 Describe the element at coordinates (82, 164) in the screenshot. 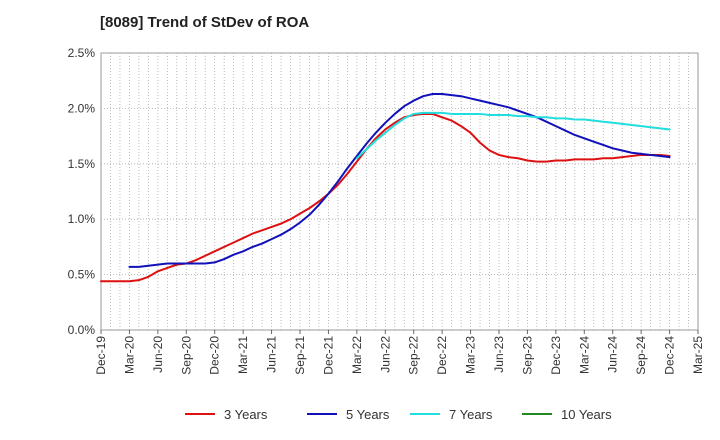

I see `y-tick-label: 1.5%` at that location.